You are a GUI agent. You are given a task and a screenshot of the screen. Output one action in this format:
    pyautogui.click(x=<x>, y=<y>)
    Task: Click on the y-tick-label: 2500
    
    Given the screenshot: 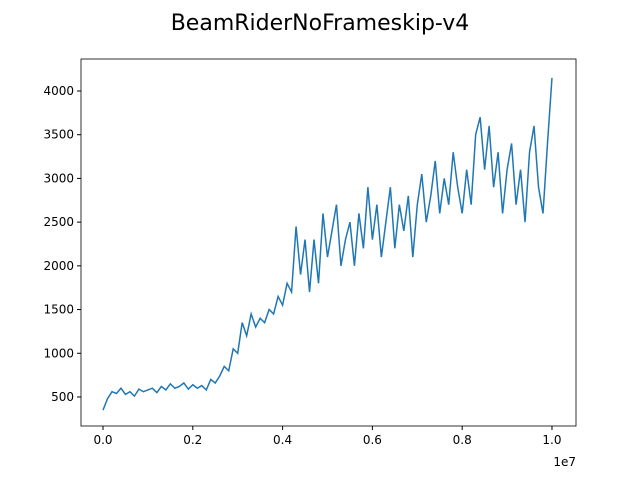 What is the action you would take?
    pyautogui.click(x=58, y=222)
    